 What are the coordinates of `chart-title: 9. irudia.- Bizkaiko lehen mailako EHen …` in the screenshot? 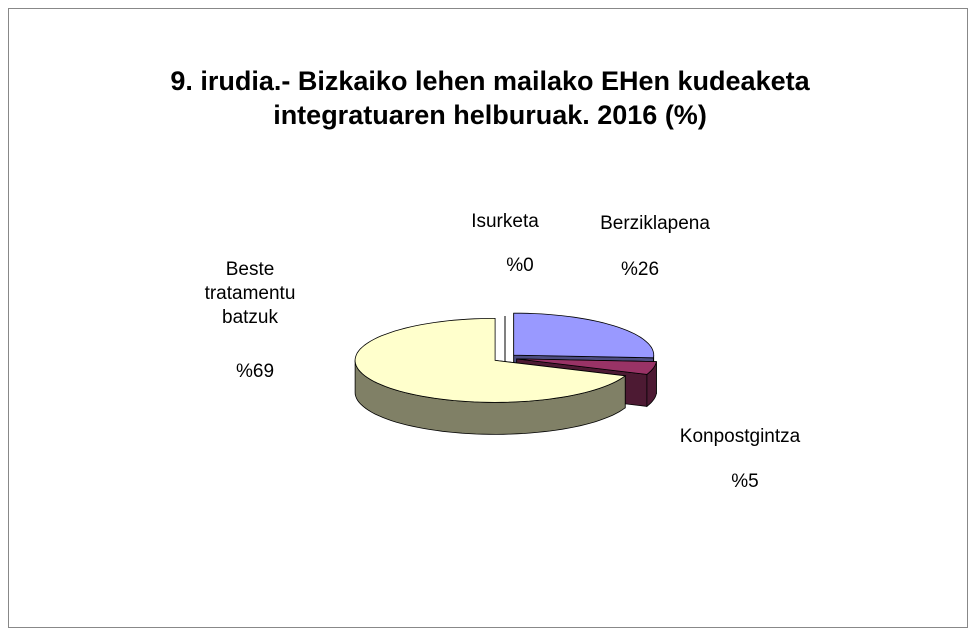 It's located at (490, 98).